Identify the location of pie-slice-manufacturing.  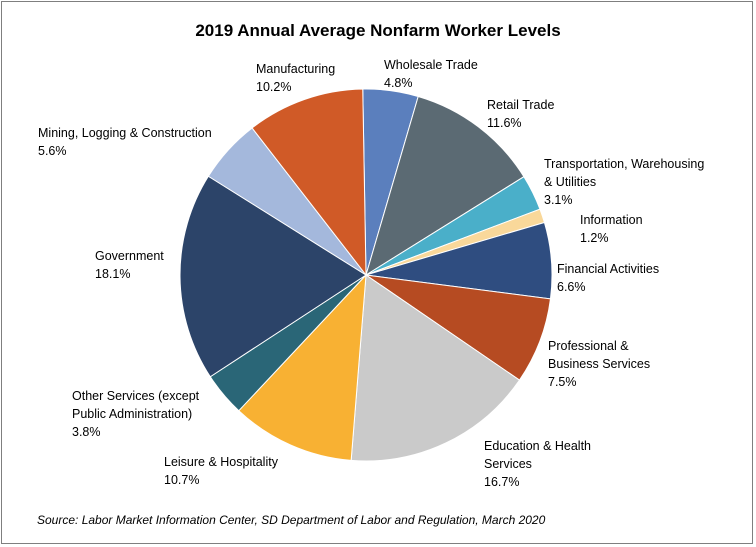
(309, 182).